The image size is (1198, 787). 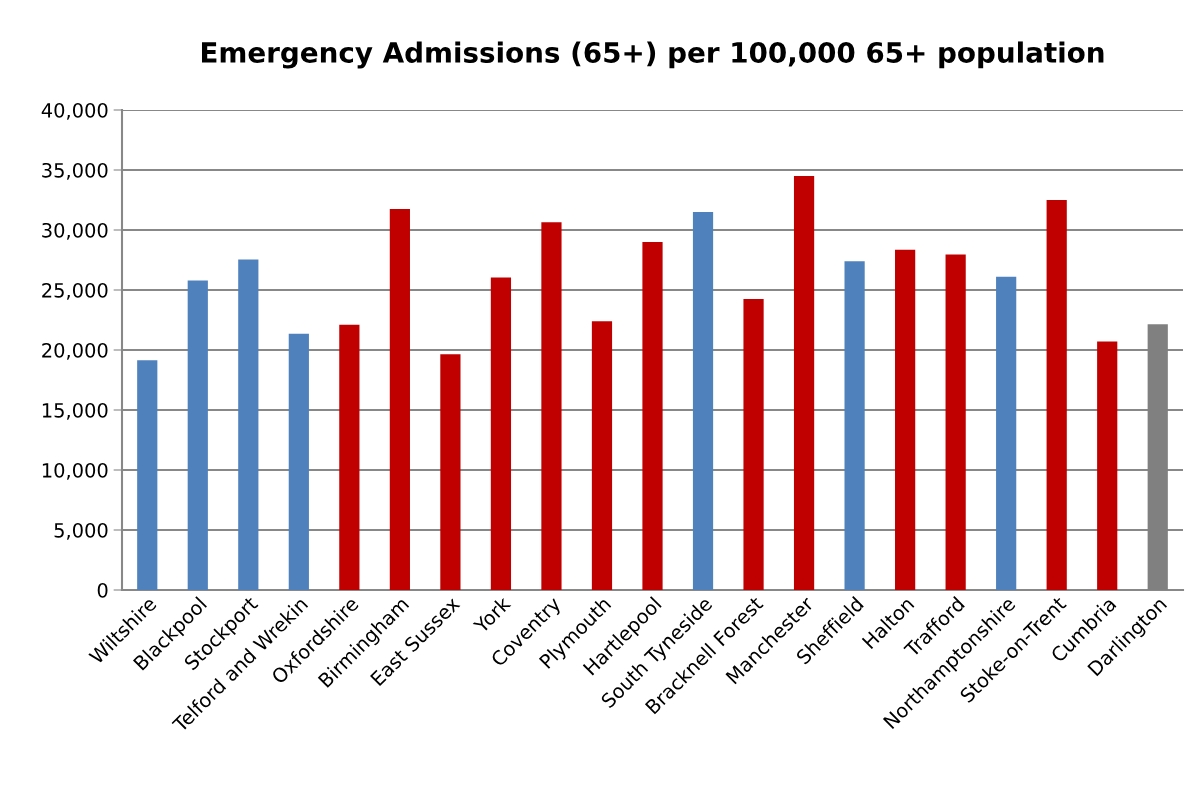 I want to click on y-tick-label: 35,000, so click(x=75, y=171).